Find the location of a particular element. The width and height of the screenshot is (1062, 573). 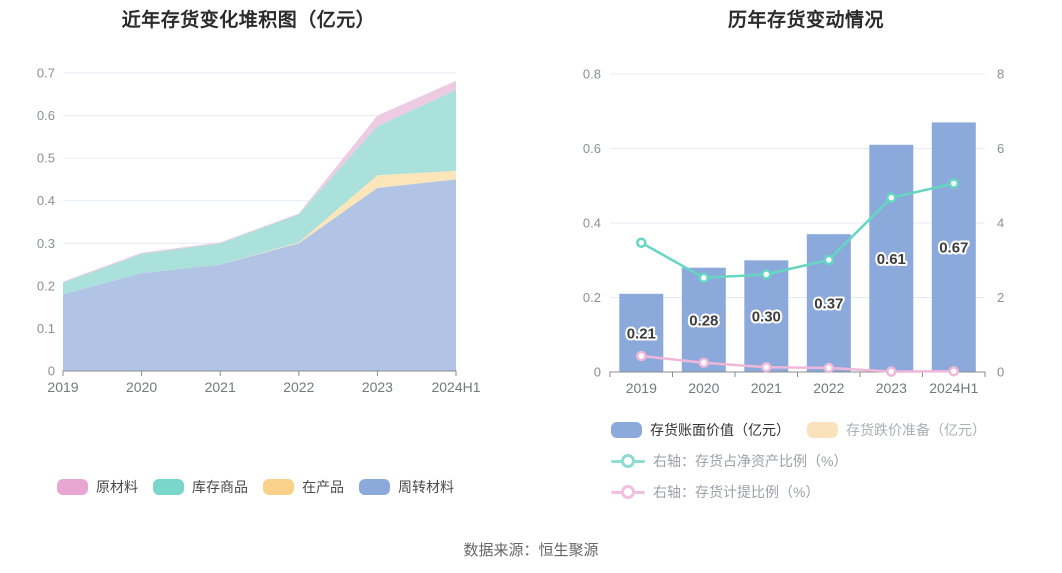

y-axis-tick-label: 0.6 is located at coordinates (46, 115).